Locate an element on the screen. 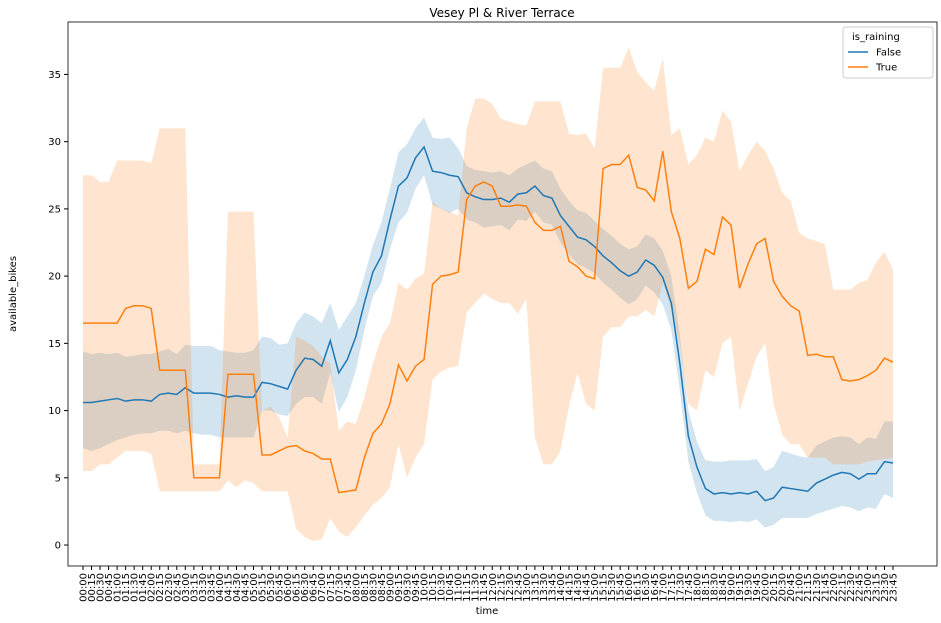 The height and width of the screenshot is (623, 941). x-tick-label: 14:00 is located at coordinates (561, 587).